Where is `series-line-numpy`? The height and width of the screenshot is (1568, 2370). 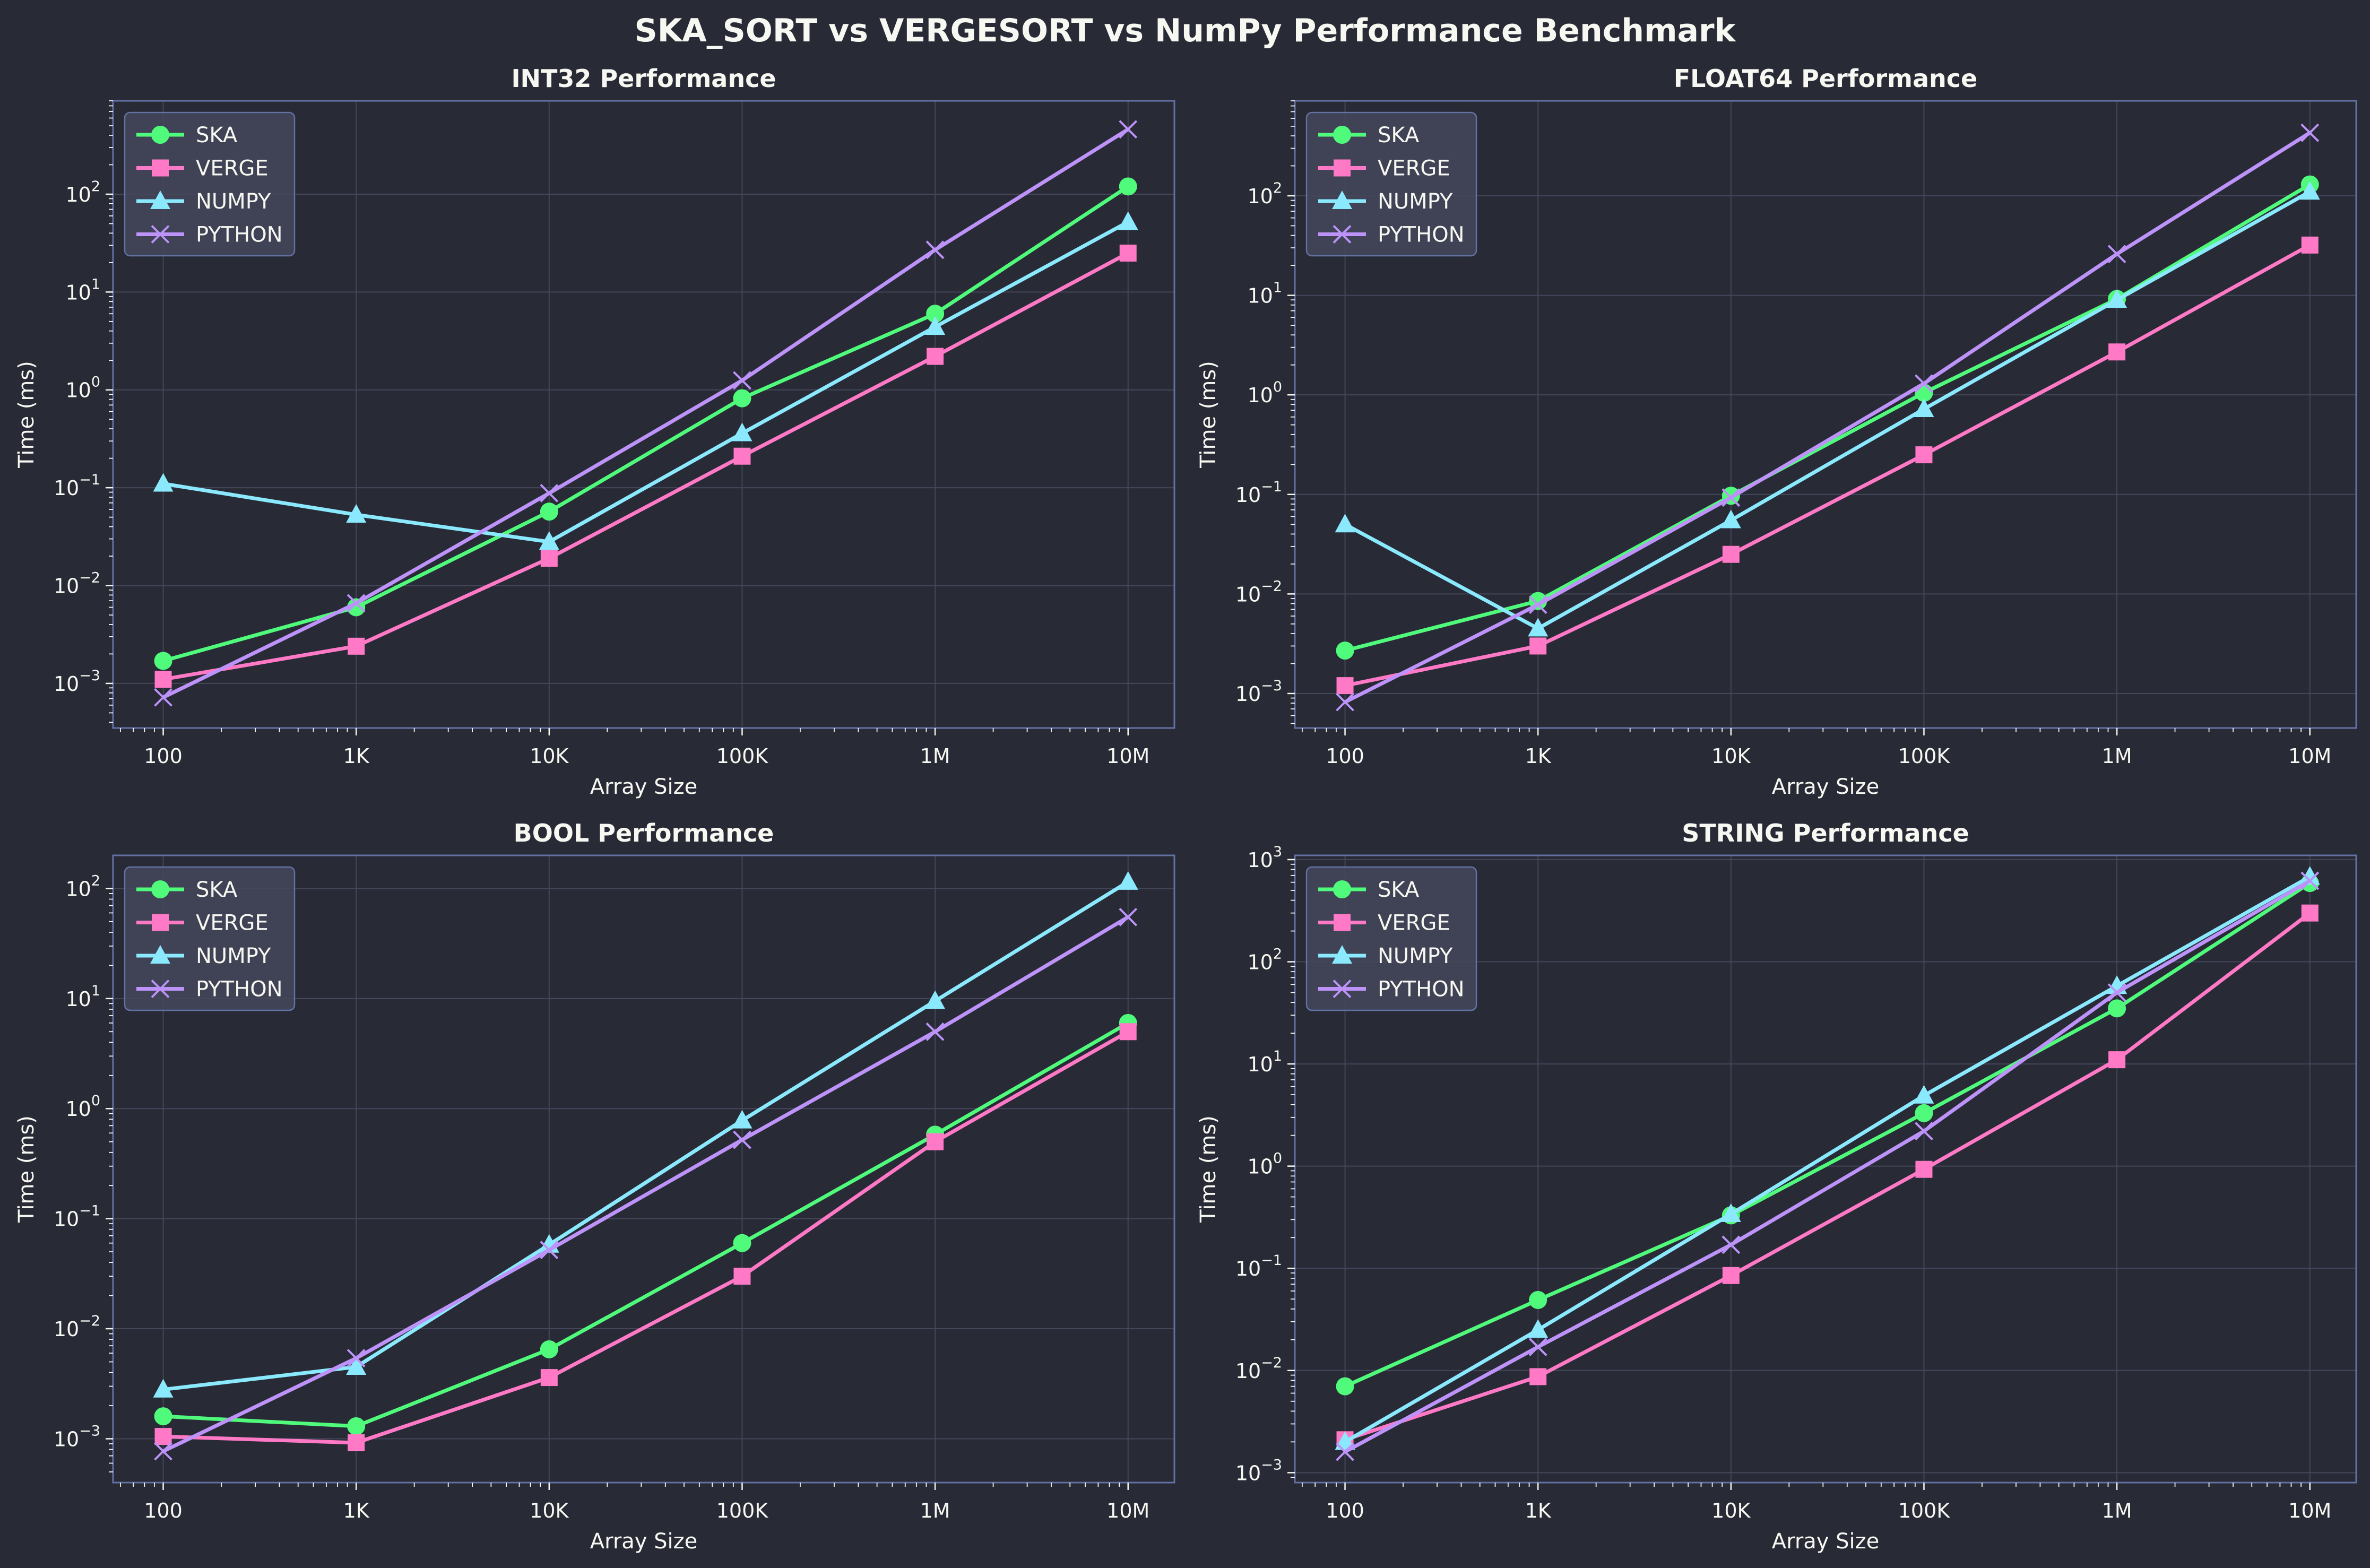 series-line-numpy is located at coordinates (645, 382).